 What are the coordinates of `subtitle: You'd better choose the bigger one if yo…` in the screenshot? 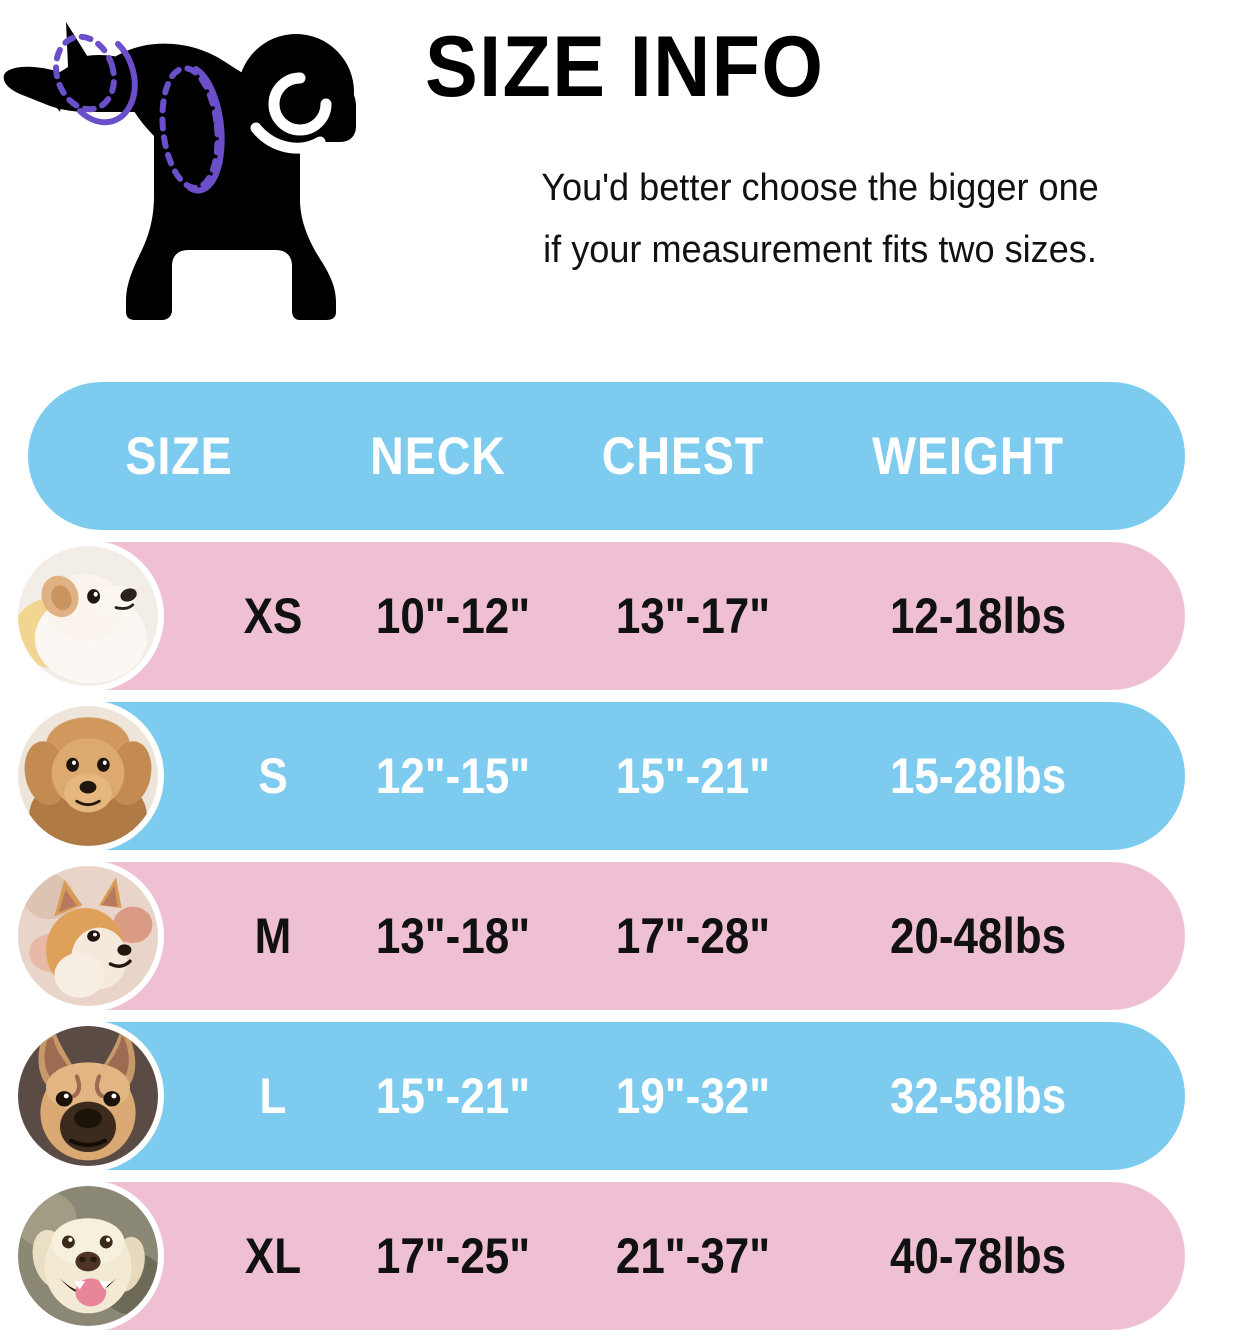 It's located at (820, 219).